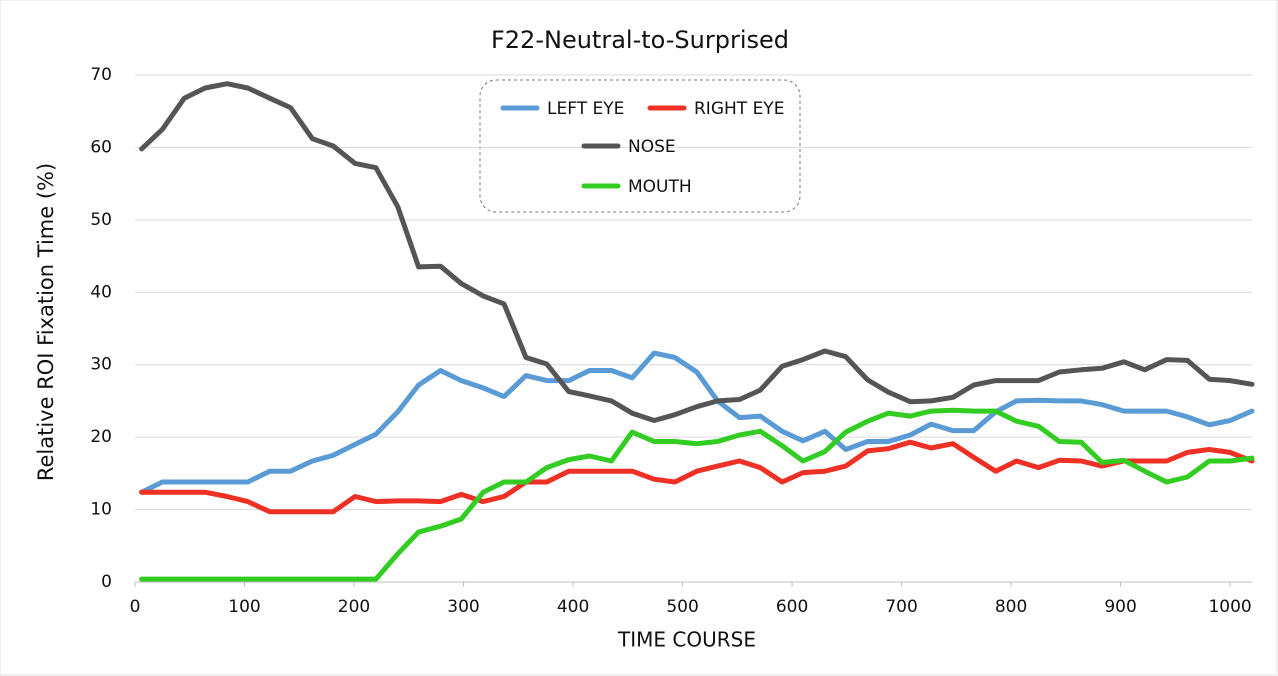  Describe the element at coordinates (46, 322) in the screenshot. I see `y-axis-title: Relative ROI Fixation Time (%)` at that location.